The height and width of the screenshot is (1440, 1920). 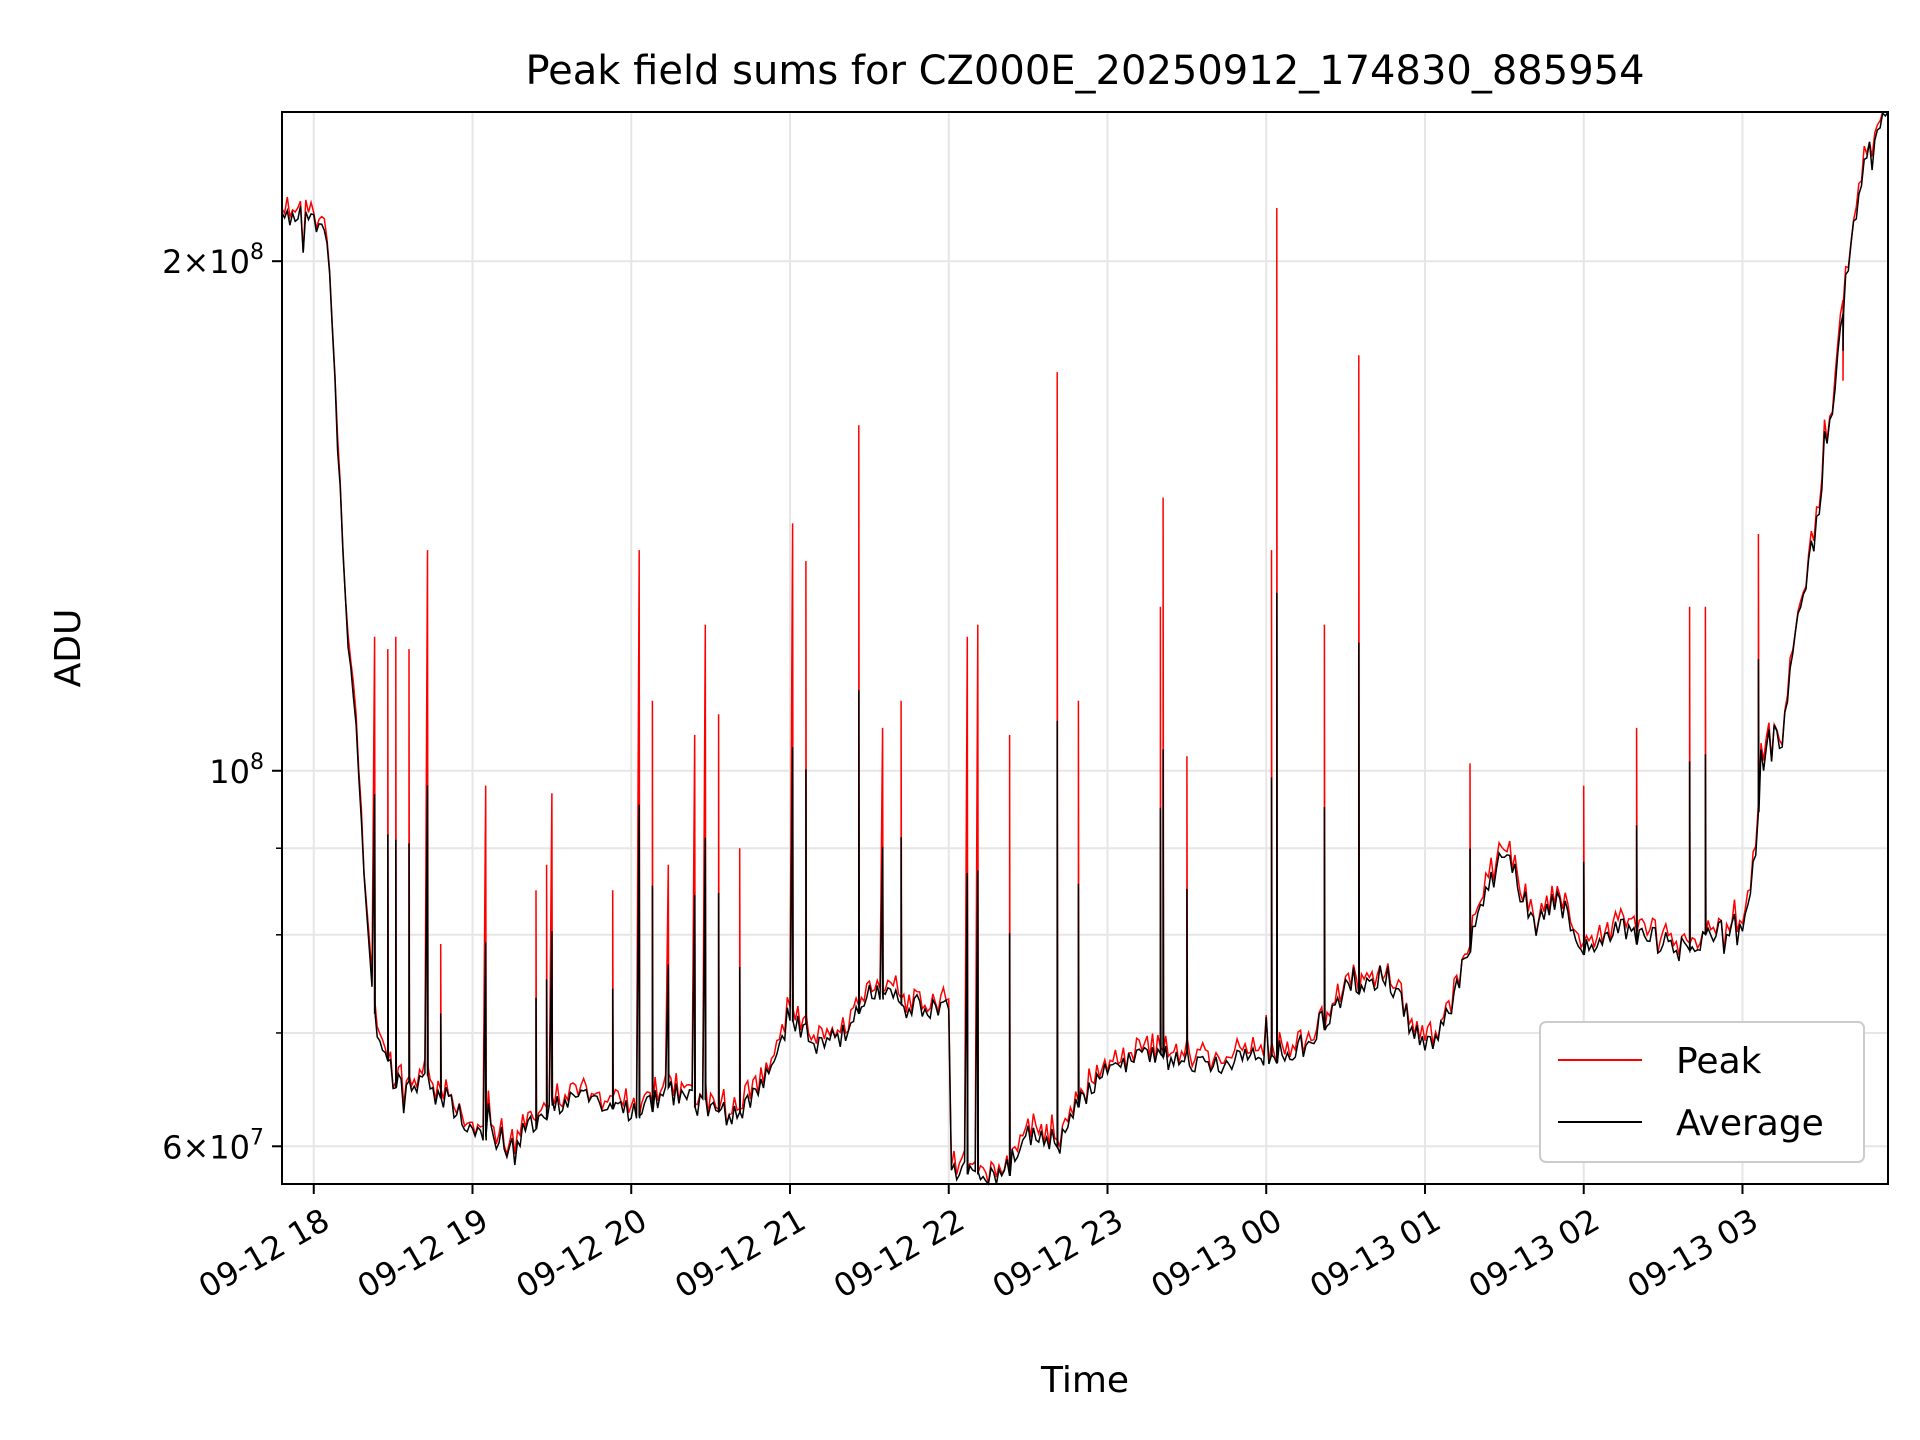 What do you see at coordinates (236, 770) in the screenshot?
I see `y-tick-label: 108` at bounding box center [236, 770].